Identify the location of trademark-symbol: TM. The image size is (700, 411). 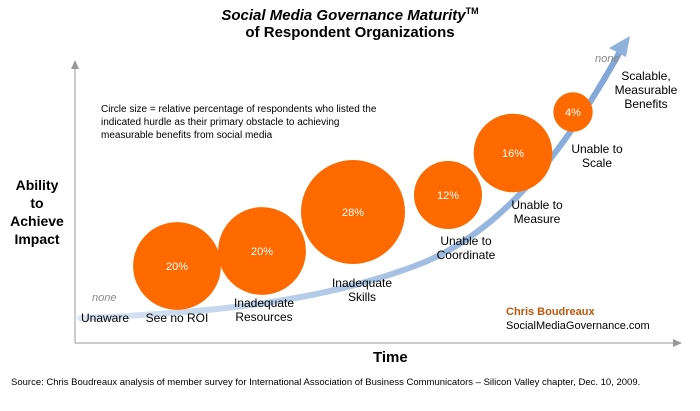
(472, 11).